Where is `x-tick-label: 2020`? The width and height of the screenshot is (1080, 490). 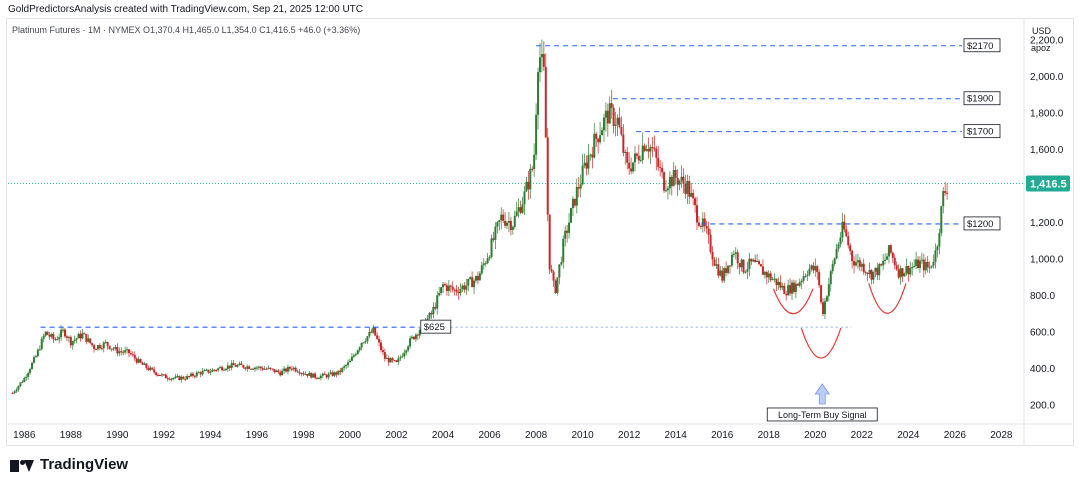 x-tick-label: 2020 is located at coordinates (815, 435).